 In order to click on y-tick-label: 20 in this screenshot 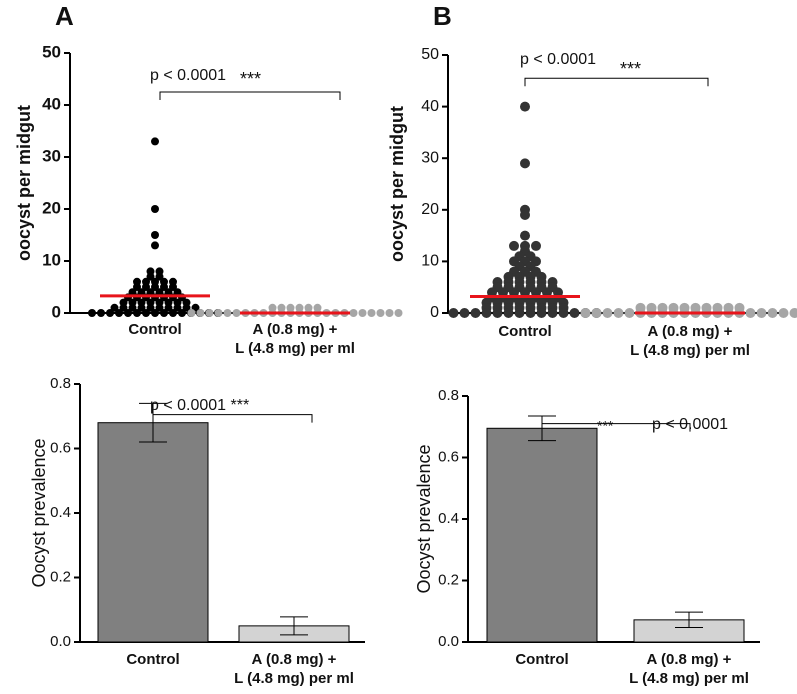, I will do `click(430, 209)`.